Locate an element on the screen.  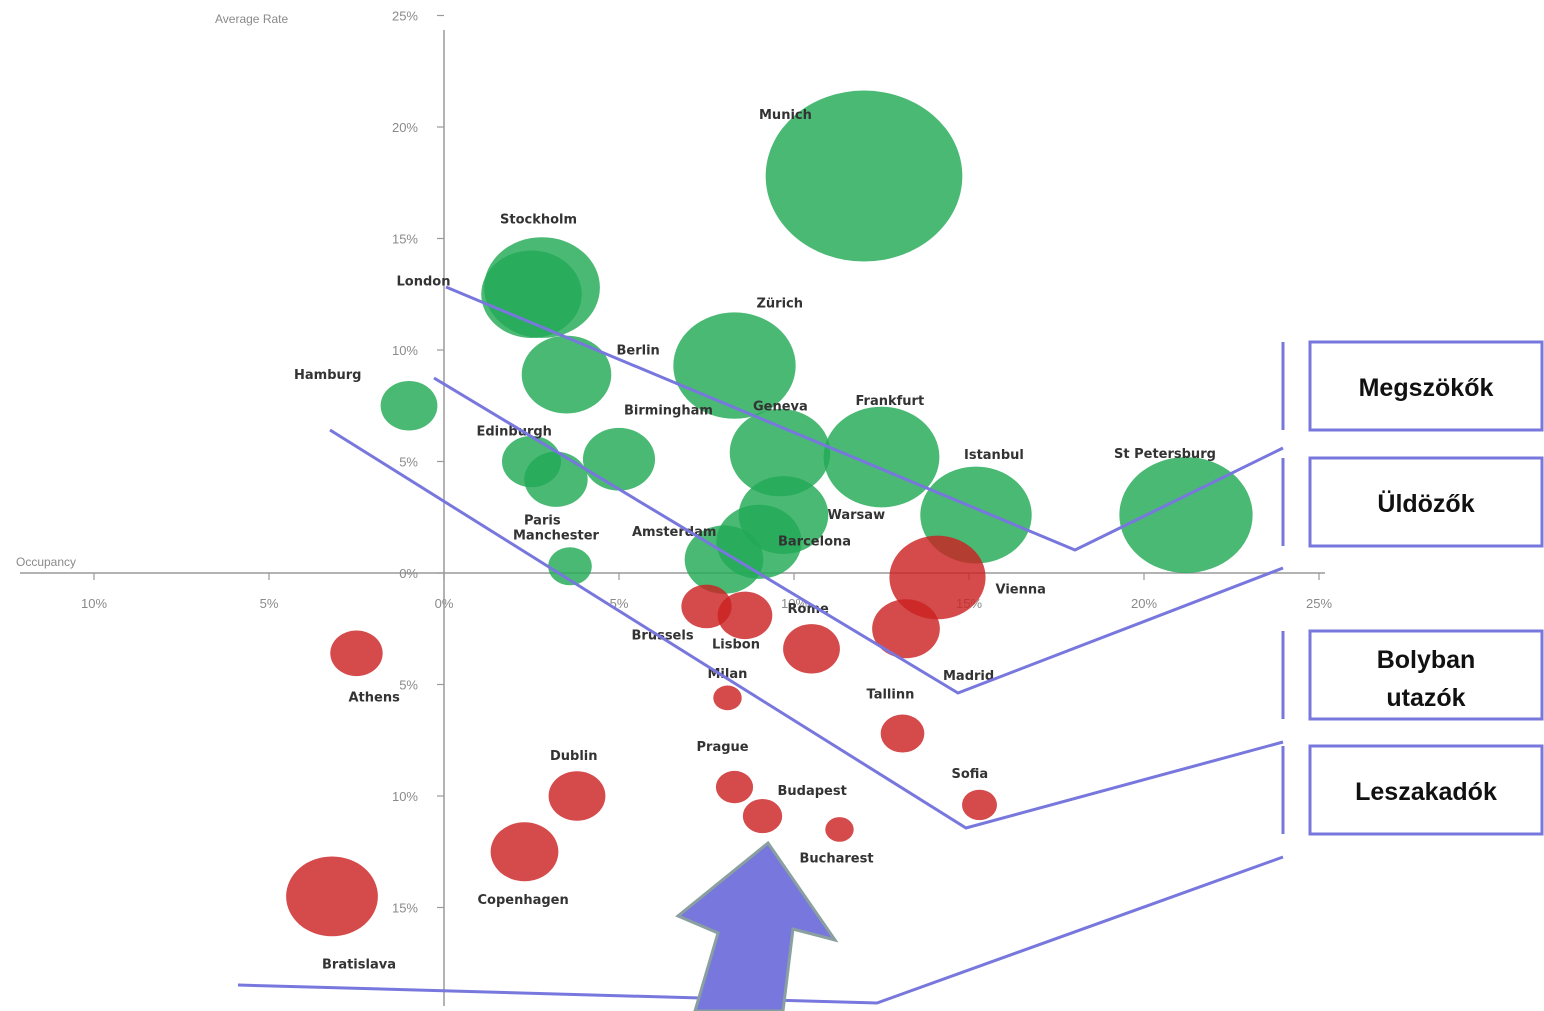
leszakadok-line is located at coordinates (760, 930).